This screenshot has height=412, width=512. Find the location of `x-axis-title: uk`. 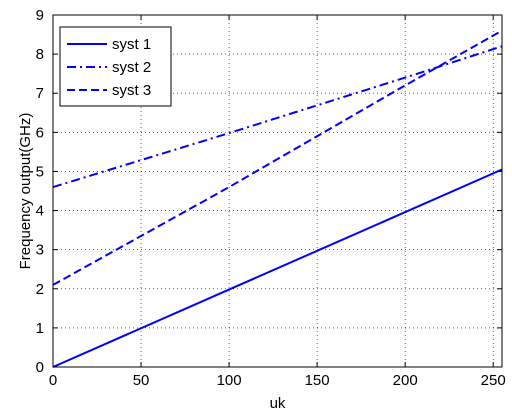

x-axis-title: uk is located at coordinates (278, 403).